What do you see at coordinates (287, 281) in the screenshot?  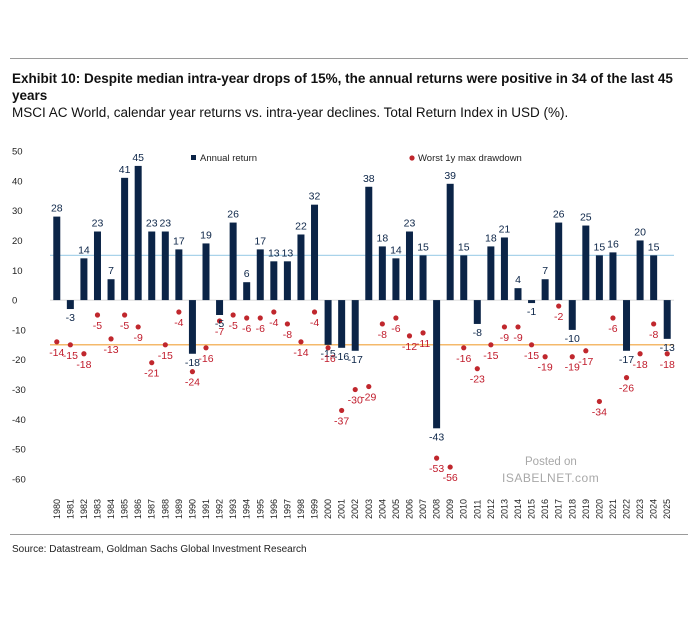 I see `bar-1997` at bounding box center [287, 281].